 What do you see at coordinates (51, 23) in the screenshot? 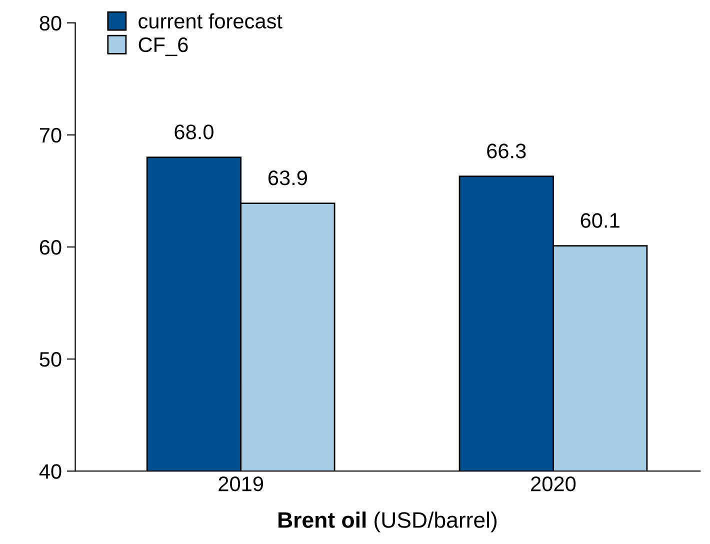
I see `y-tick-label: 80` at bounding box center [51, 23].